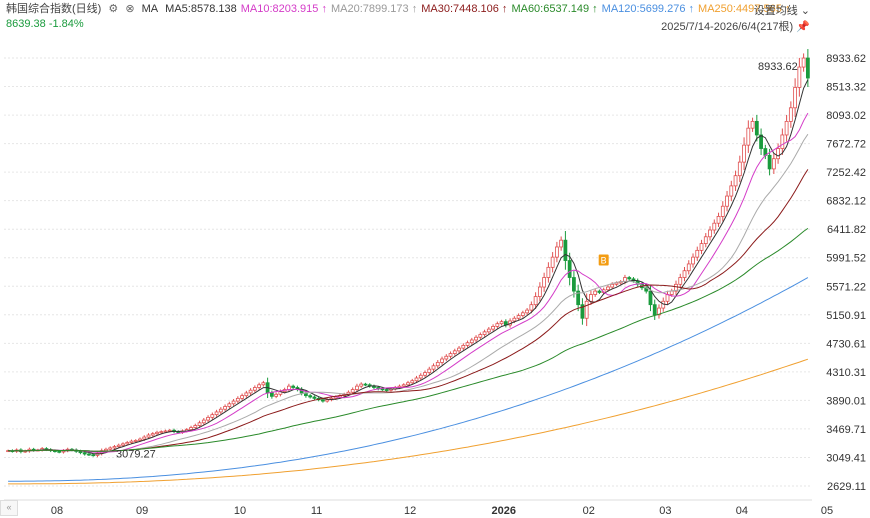 The height and width of the screenshot is (518, 870). Describe the element at coordinates (744, 9) in the screenshot. I see `ma-item: MA250:4497.565 ↑` at that location.